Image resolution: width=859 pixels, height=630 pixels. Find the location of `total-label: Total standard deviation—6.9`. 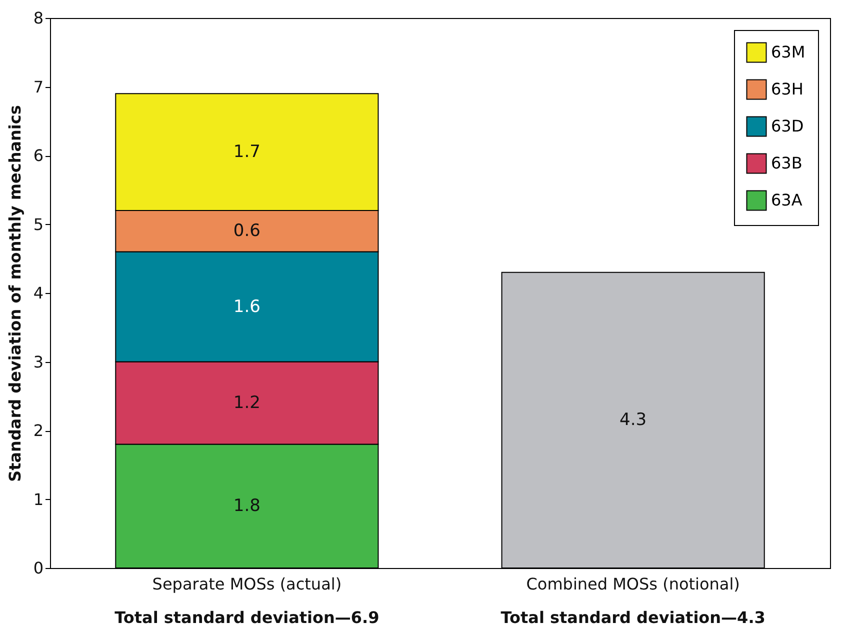

total-label: Total standard deviation—6.9 is located at coordinates (247, 617).